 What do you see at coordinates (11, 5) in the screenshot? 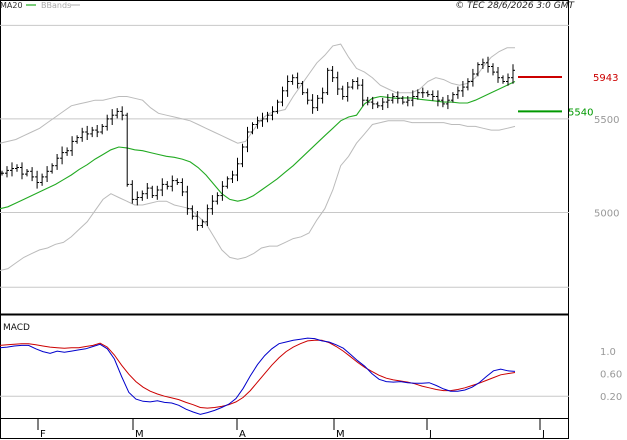
I see `ma-legend-label: MA20` at bounding box center [11, 5].